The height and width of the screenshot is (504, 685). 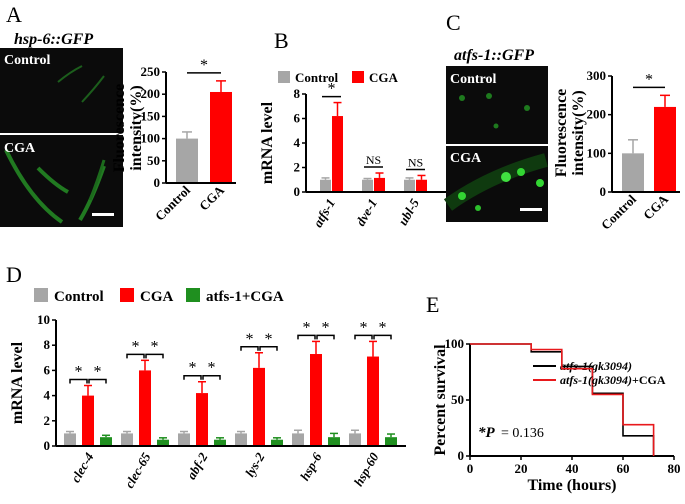 What do you see at coordinates (440, 400) in the screenshot?
I see `y-axis-label: Percent survival` at bounding box center [440, 400].